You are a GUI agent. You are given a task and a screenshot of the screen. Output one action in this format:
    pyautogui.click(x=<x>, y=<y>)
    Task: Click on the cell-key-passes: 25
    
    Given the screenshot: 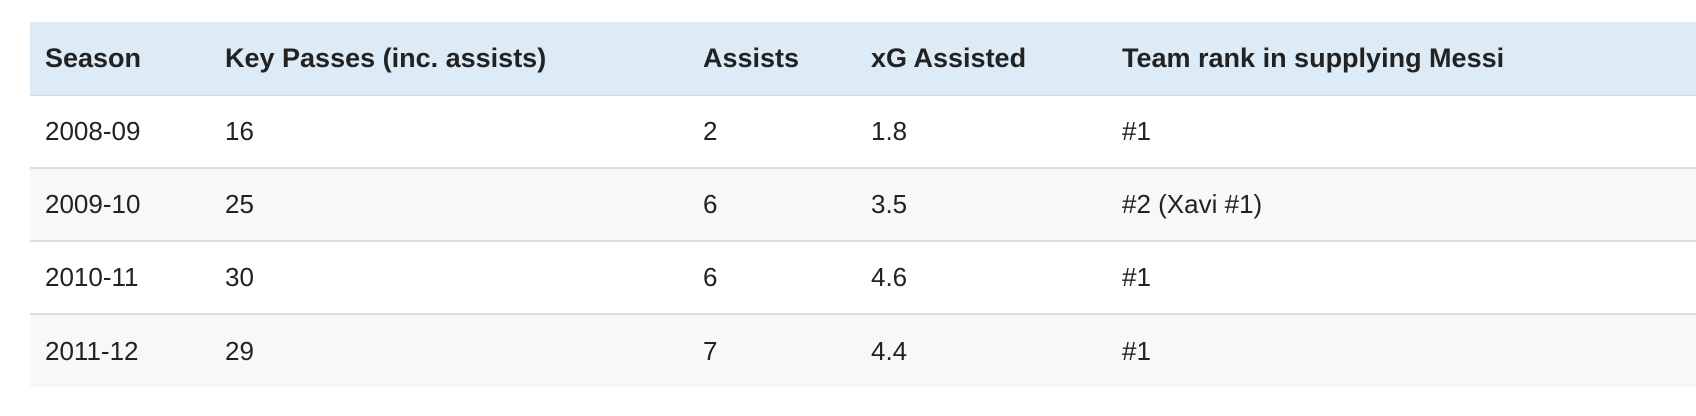 What is the action you would take?
    pyautogui.click(x=239, y=204)
    